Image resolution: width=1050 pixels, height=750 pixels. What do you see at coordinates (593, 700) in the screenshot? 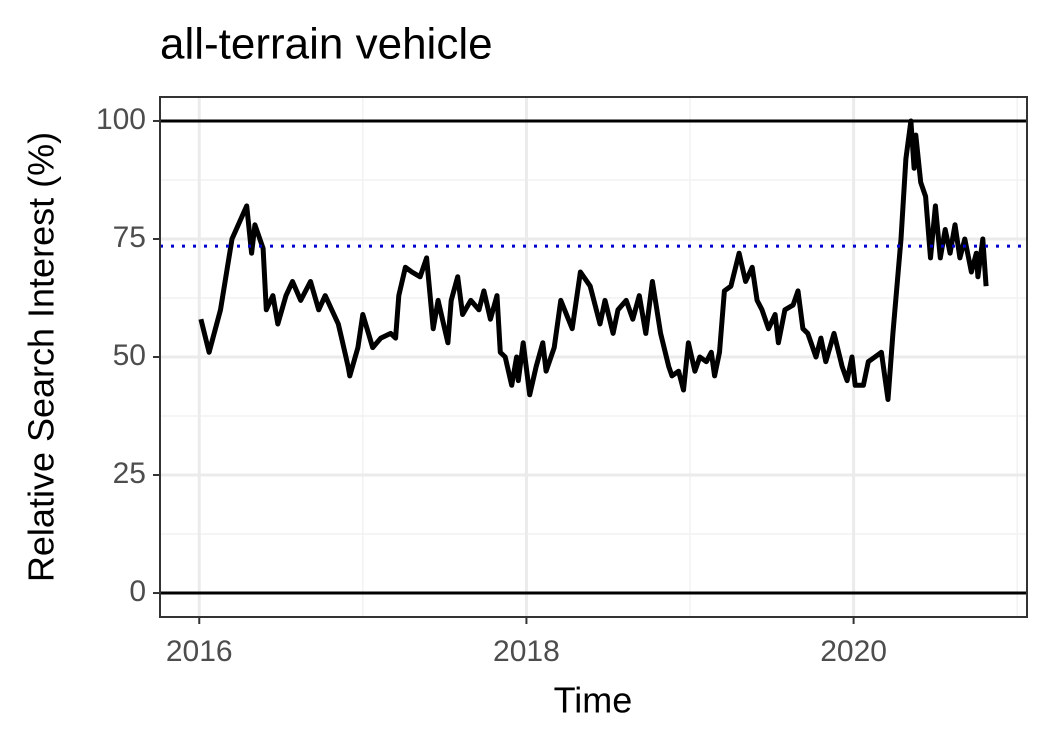
I see `x-axis-title: Time` at bounding box center [593, 700].